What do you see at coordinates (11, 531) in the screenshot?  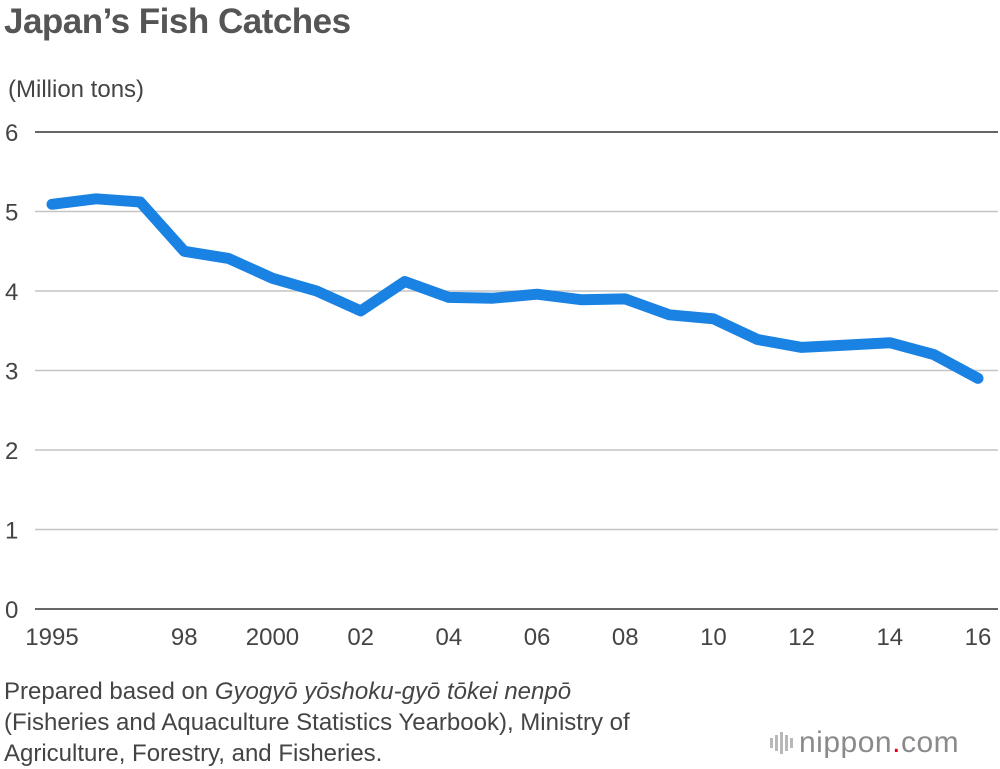 I see `y-tick-label: 1` at bounding box center [11, 531].